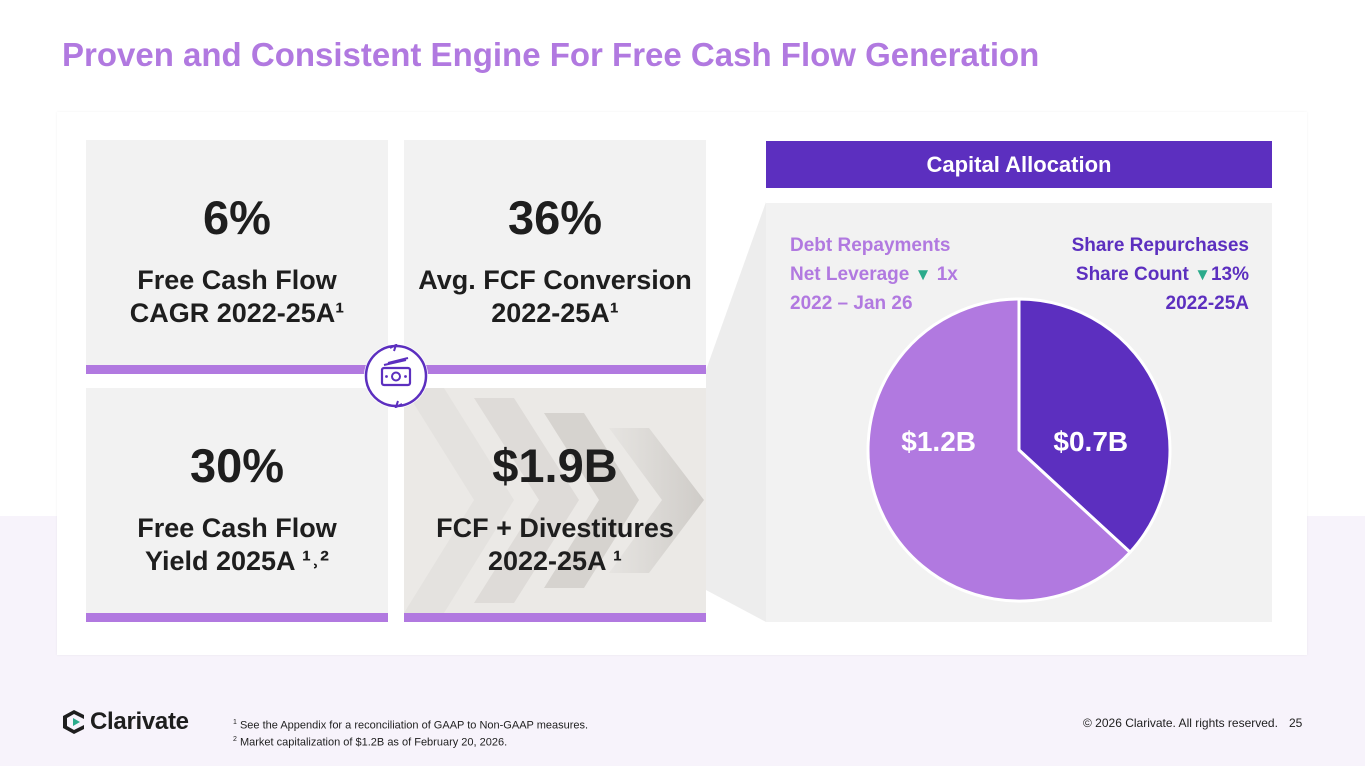  What do you see at coordinates (237, 217) in the screenshot?
I see `metric-value: 6%` at bounding box center [237, 217].